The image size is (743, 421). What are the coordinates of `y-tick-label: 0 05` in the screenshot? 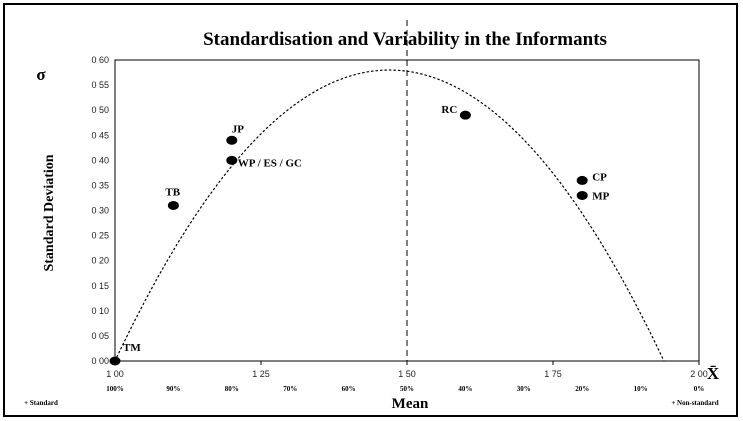 It's located at (100, 336).